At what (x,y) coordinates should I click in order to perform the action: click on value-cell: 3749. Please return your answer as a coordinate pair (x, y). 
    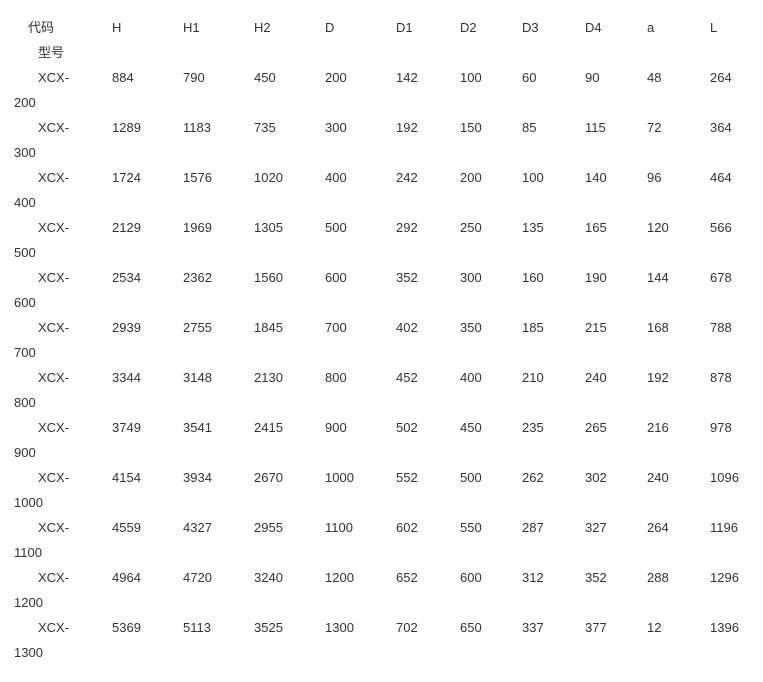
    Looking at the image, I should click on (126, 427).